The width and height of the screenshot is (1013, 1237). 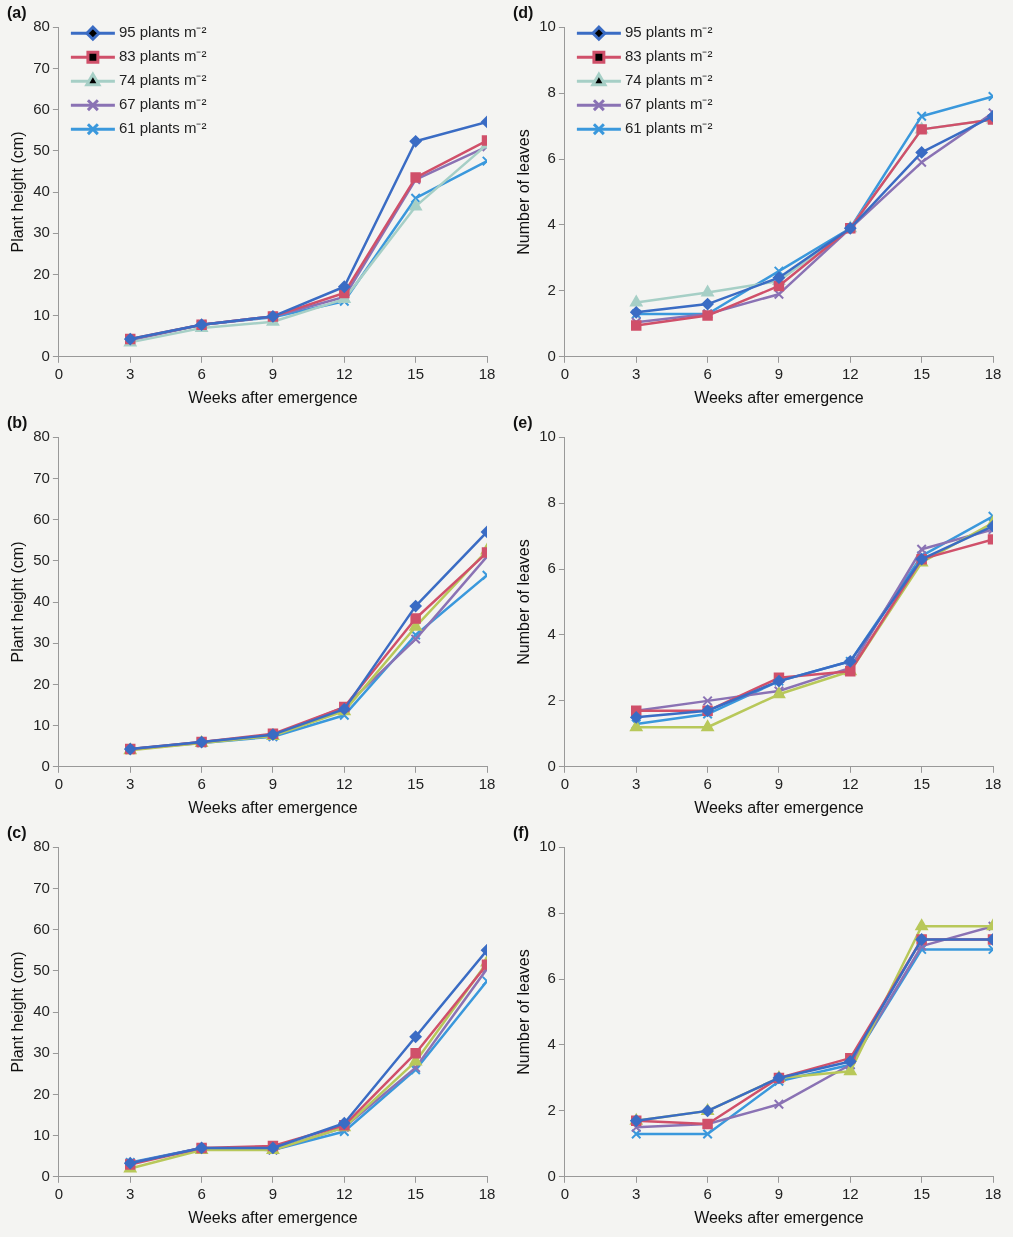 I want to click on chart-title: (f), so click(x=521, y=833).